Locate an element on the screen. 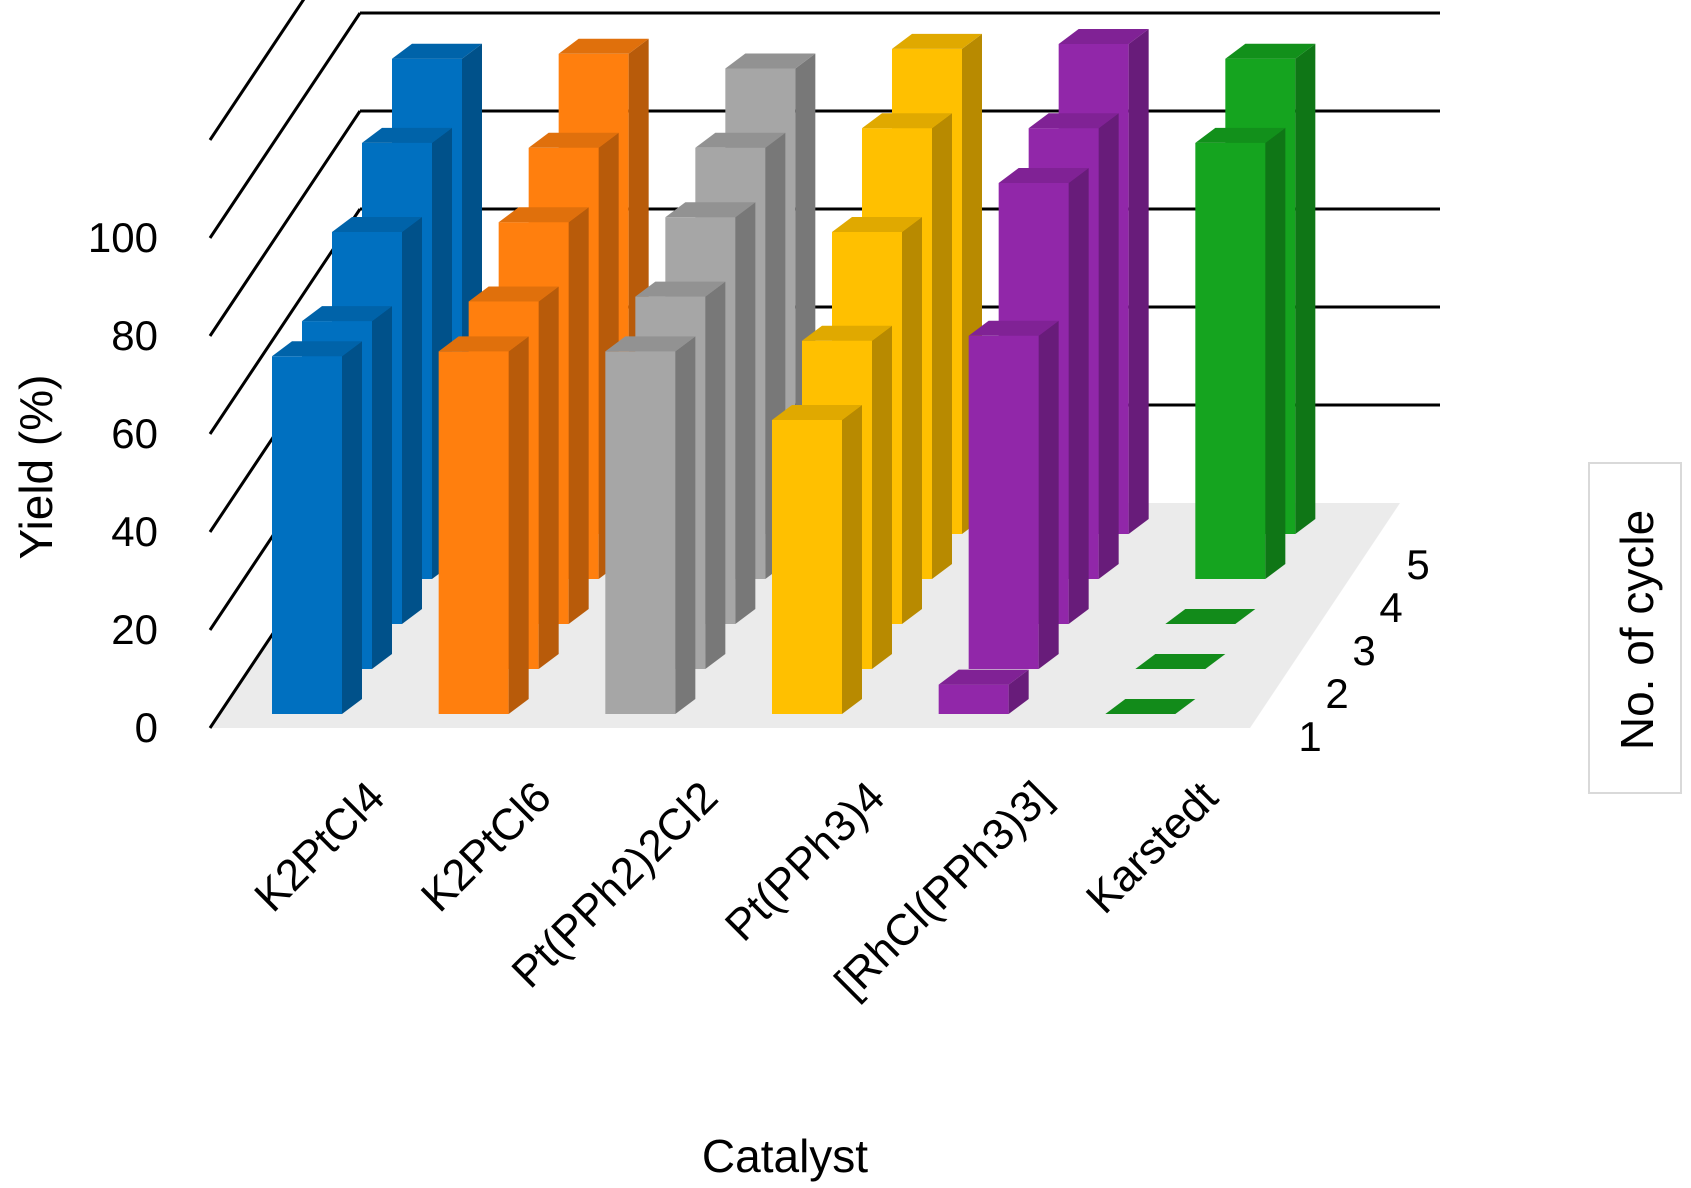  y-tick-label: 0 is located at coordinates (146, 727).